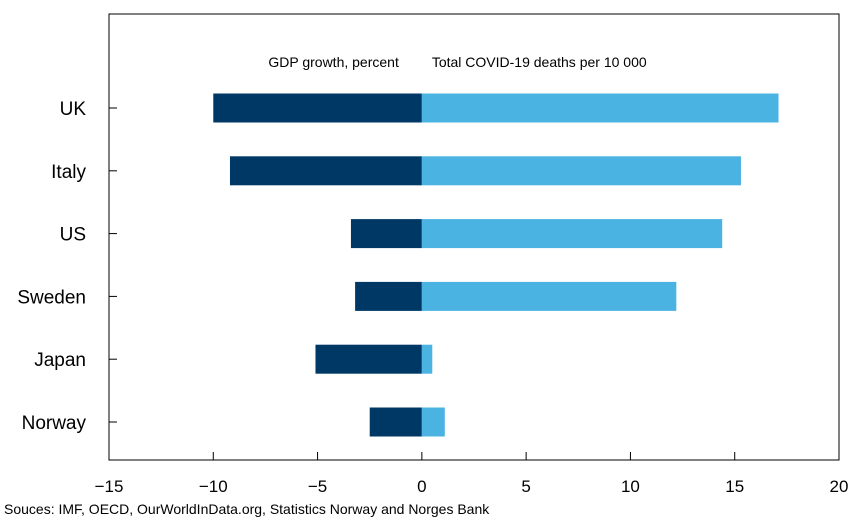  Describe the element at coordinates (600, 108) in the screenshot. I see `bar-deaths-uk` at that location.